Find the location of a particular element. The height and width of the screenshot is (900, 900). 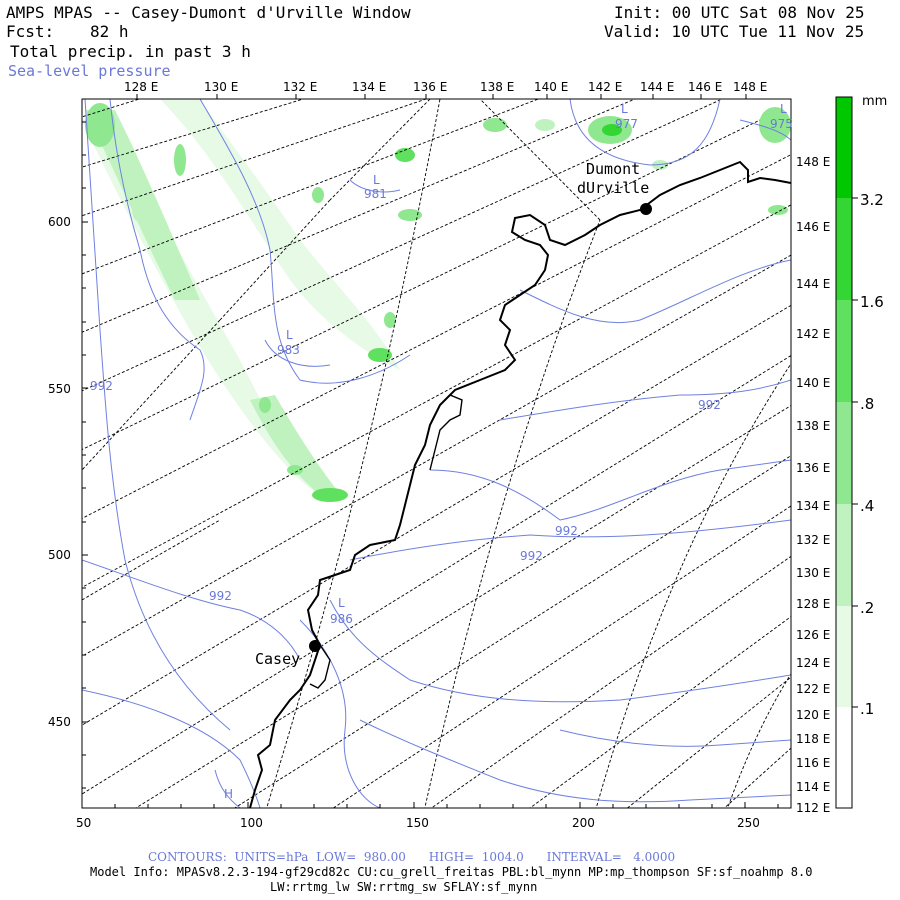

y-axis-labels: 600 550 500 450 is located at coordinates (59, 472).